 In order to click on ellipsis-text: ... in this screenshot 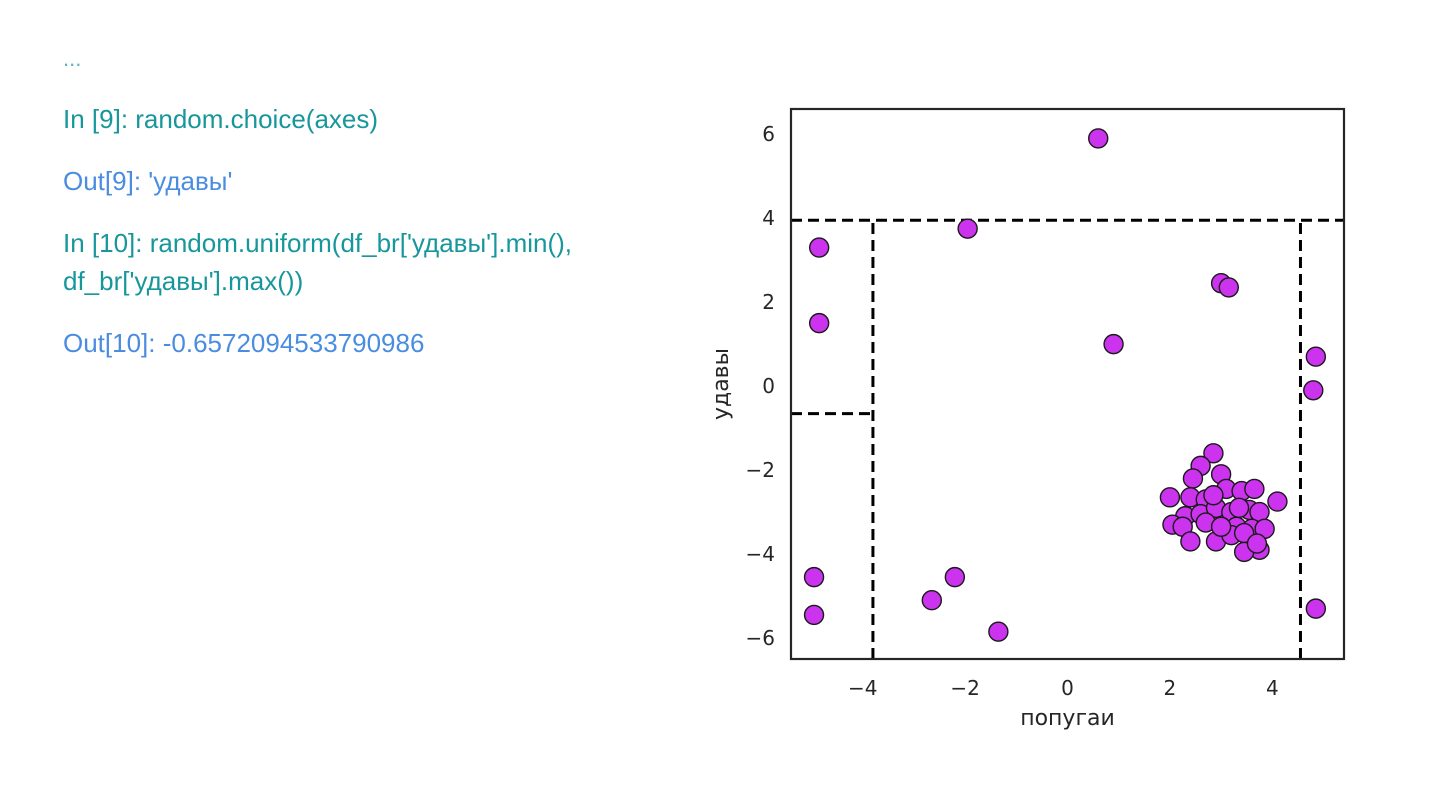, I will do `click(72, 58)`.